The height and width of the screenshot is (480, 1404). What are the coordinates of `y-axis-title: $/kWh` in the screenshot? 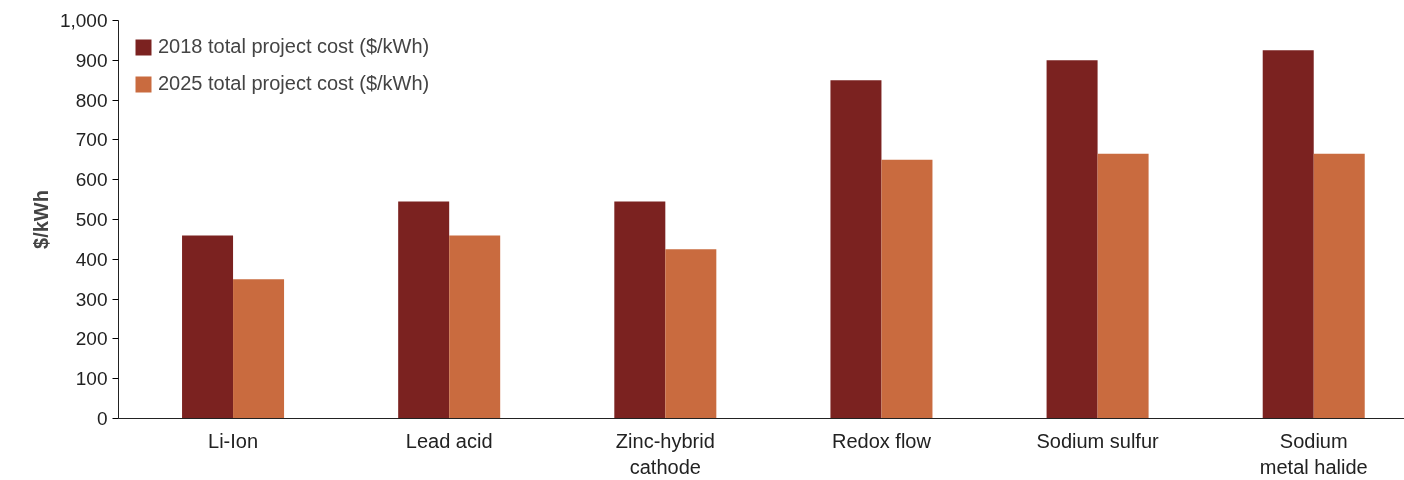 It's located at (40, 219).